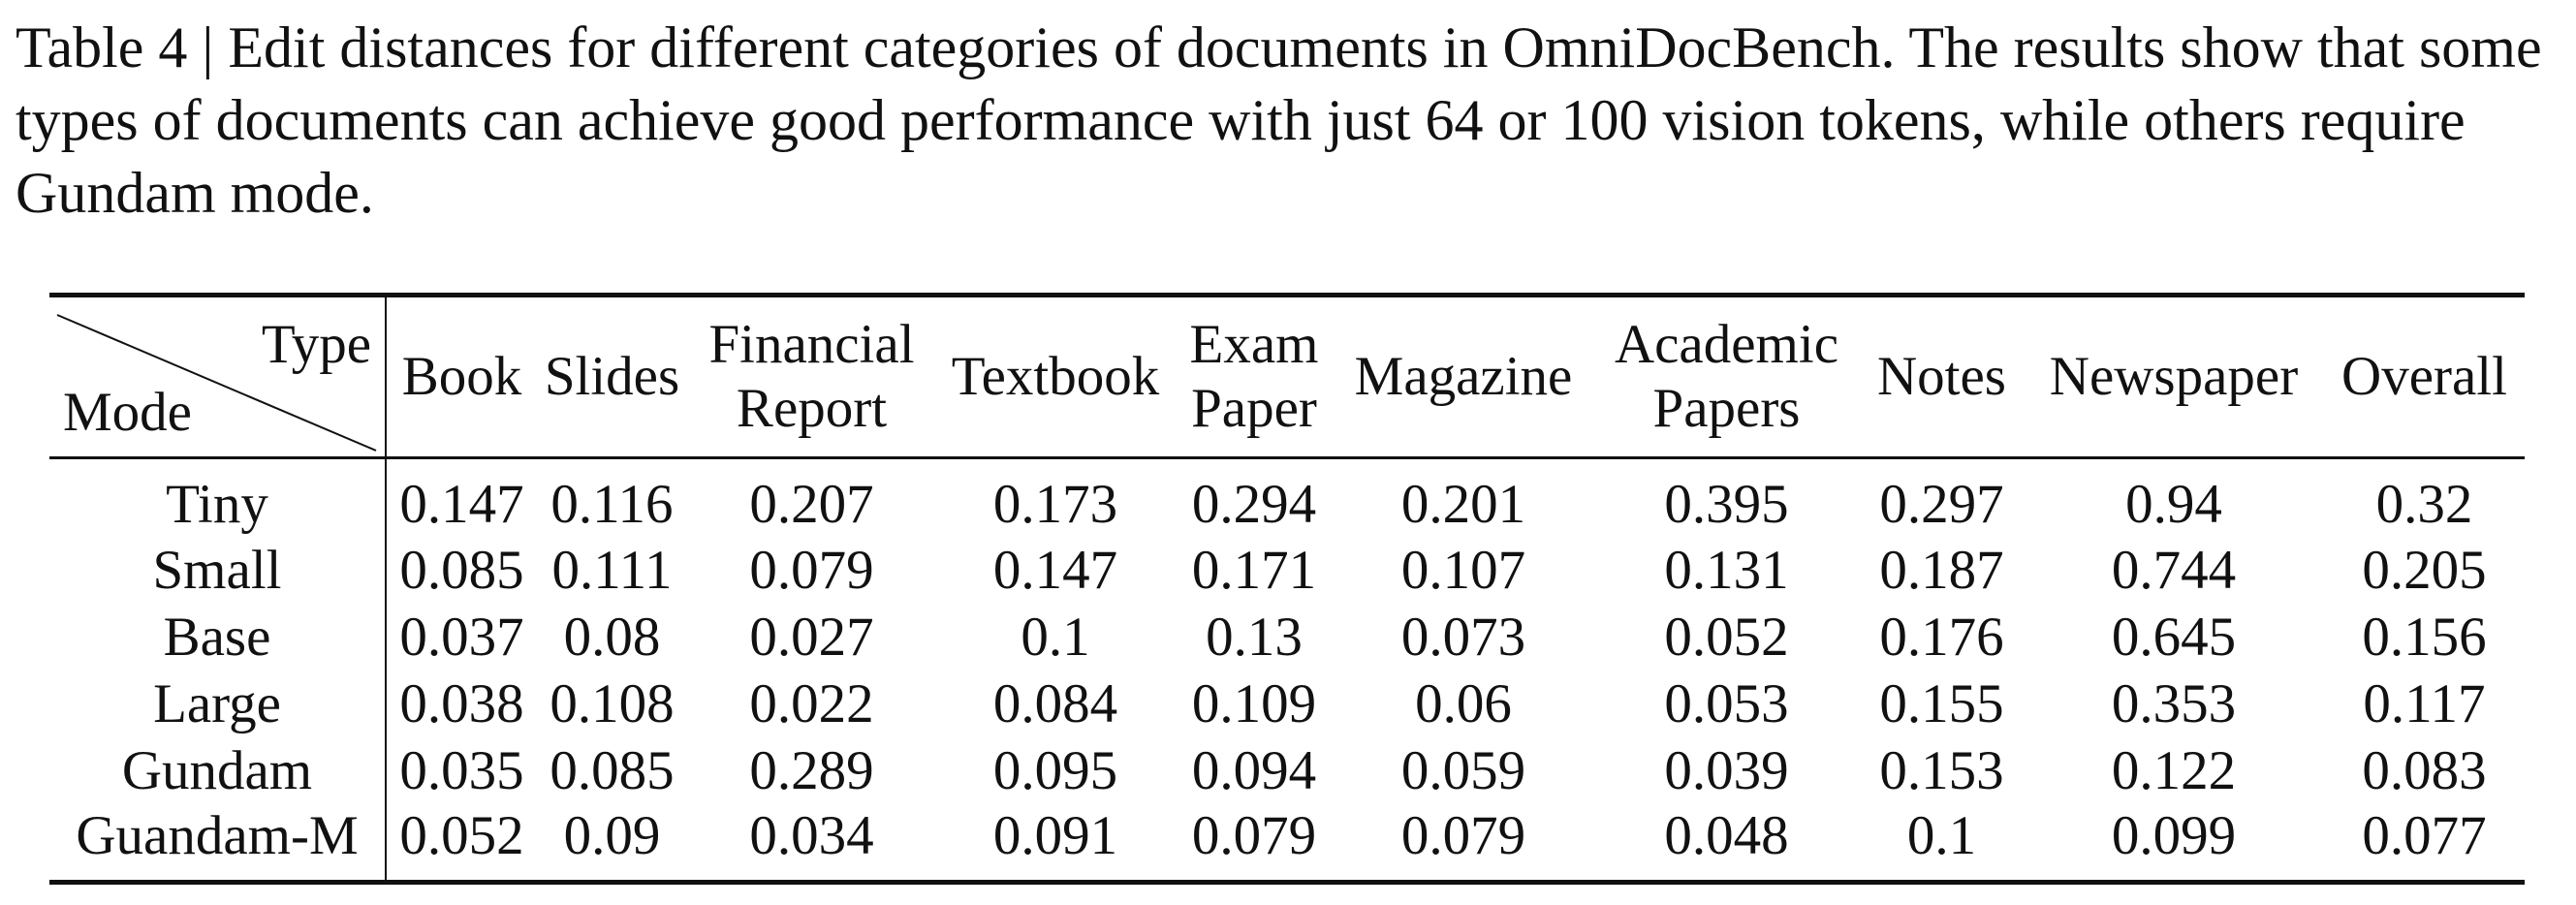  Describe the element at coordinates (2424, 835) in the screenshot. I see `cell: 0.077` at that location.